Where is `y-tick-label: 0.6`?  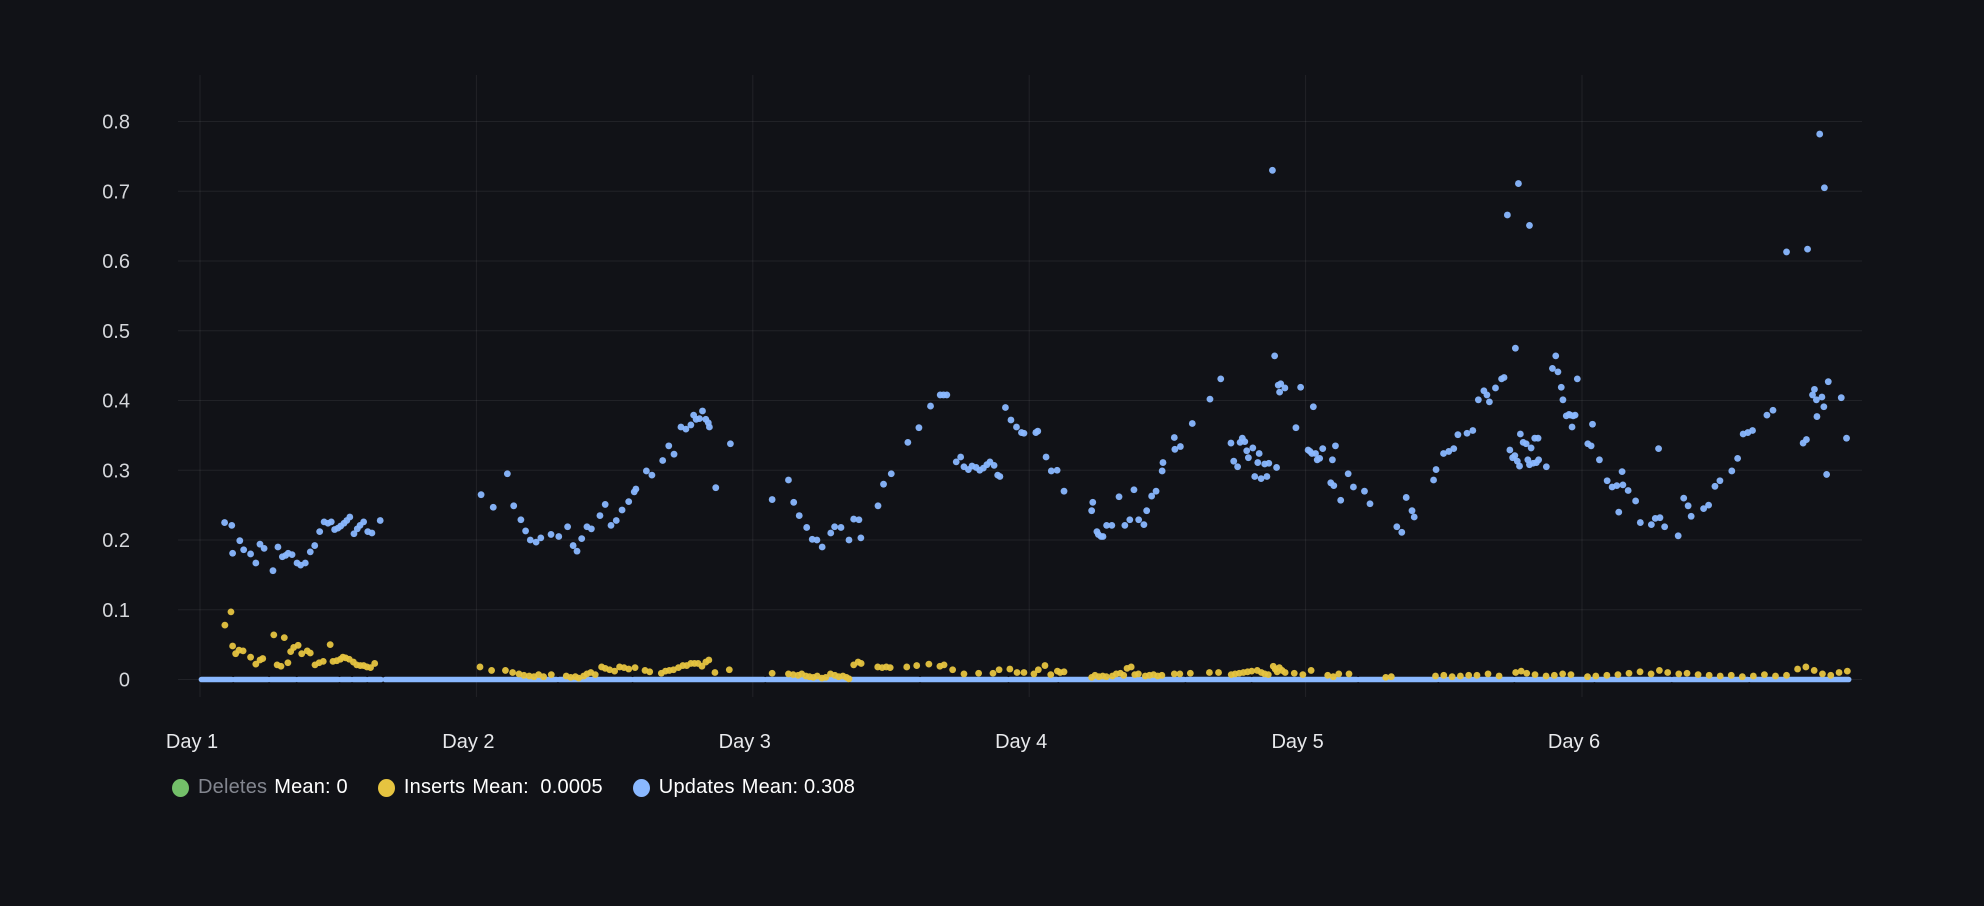 y-tick-label: 0.6 is located at coordinates (116, 262).